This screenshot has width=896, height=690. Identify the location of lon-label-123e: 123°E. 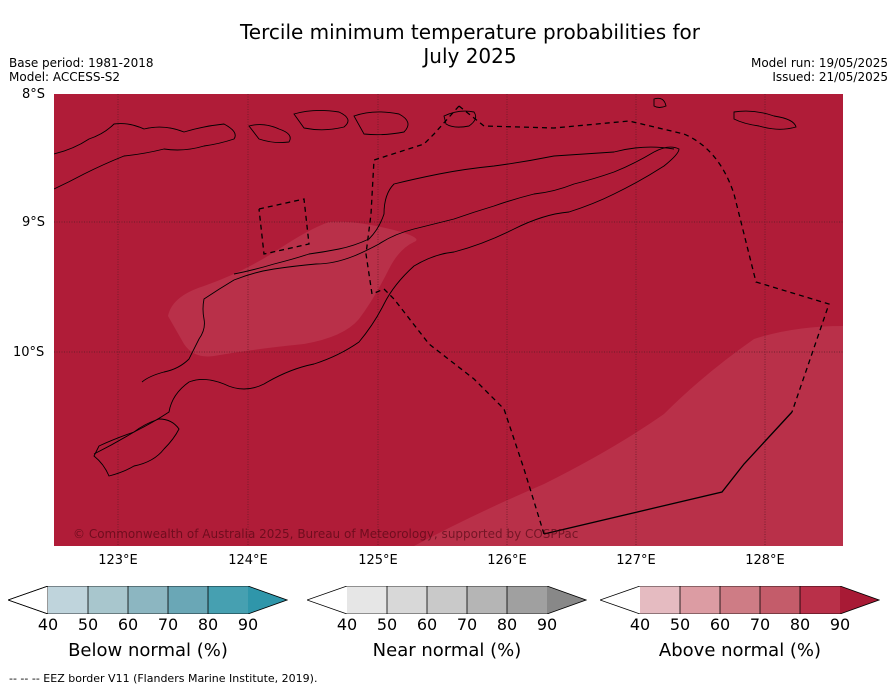
(118, 560).